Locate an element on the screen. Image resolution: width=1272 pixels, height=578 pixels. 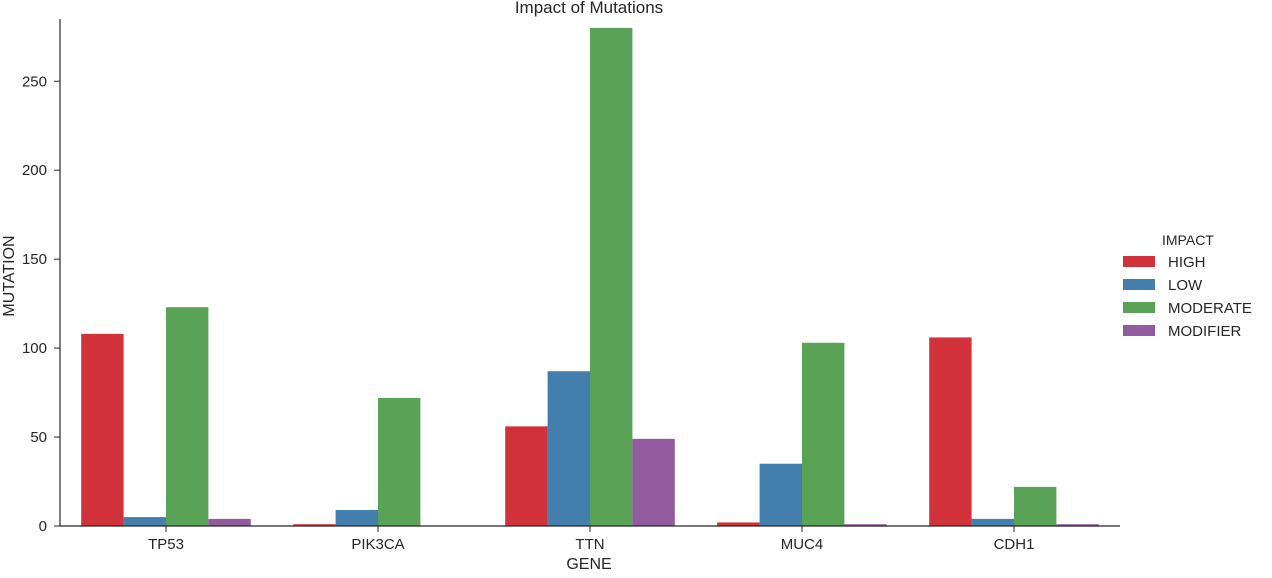
y-tick-label: 200 is located at coordinates (34, 170).